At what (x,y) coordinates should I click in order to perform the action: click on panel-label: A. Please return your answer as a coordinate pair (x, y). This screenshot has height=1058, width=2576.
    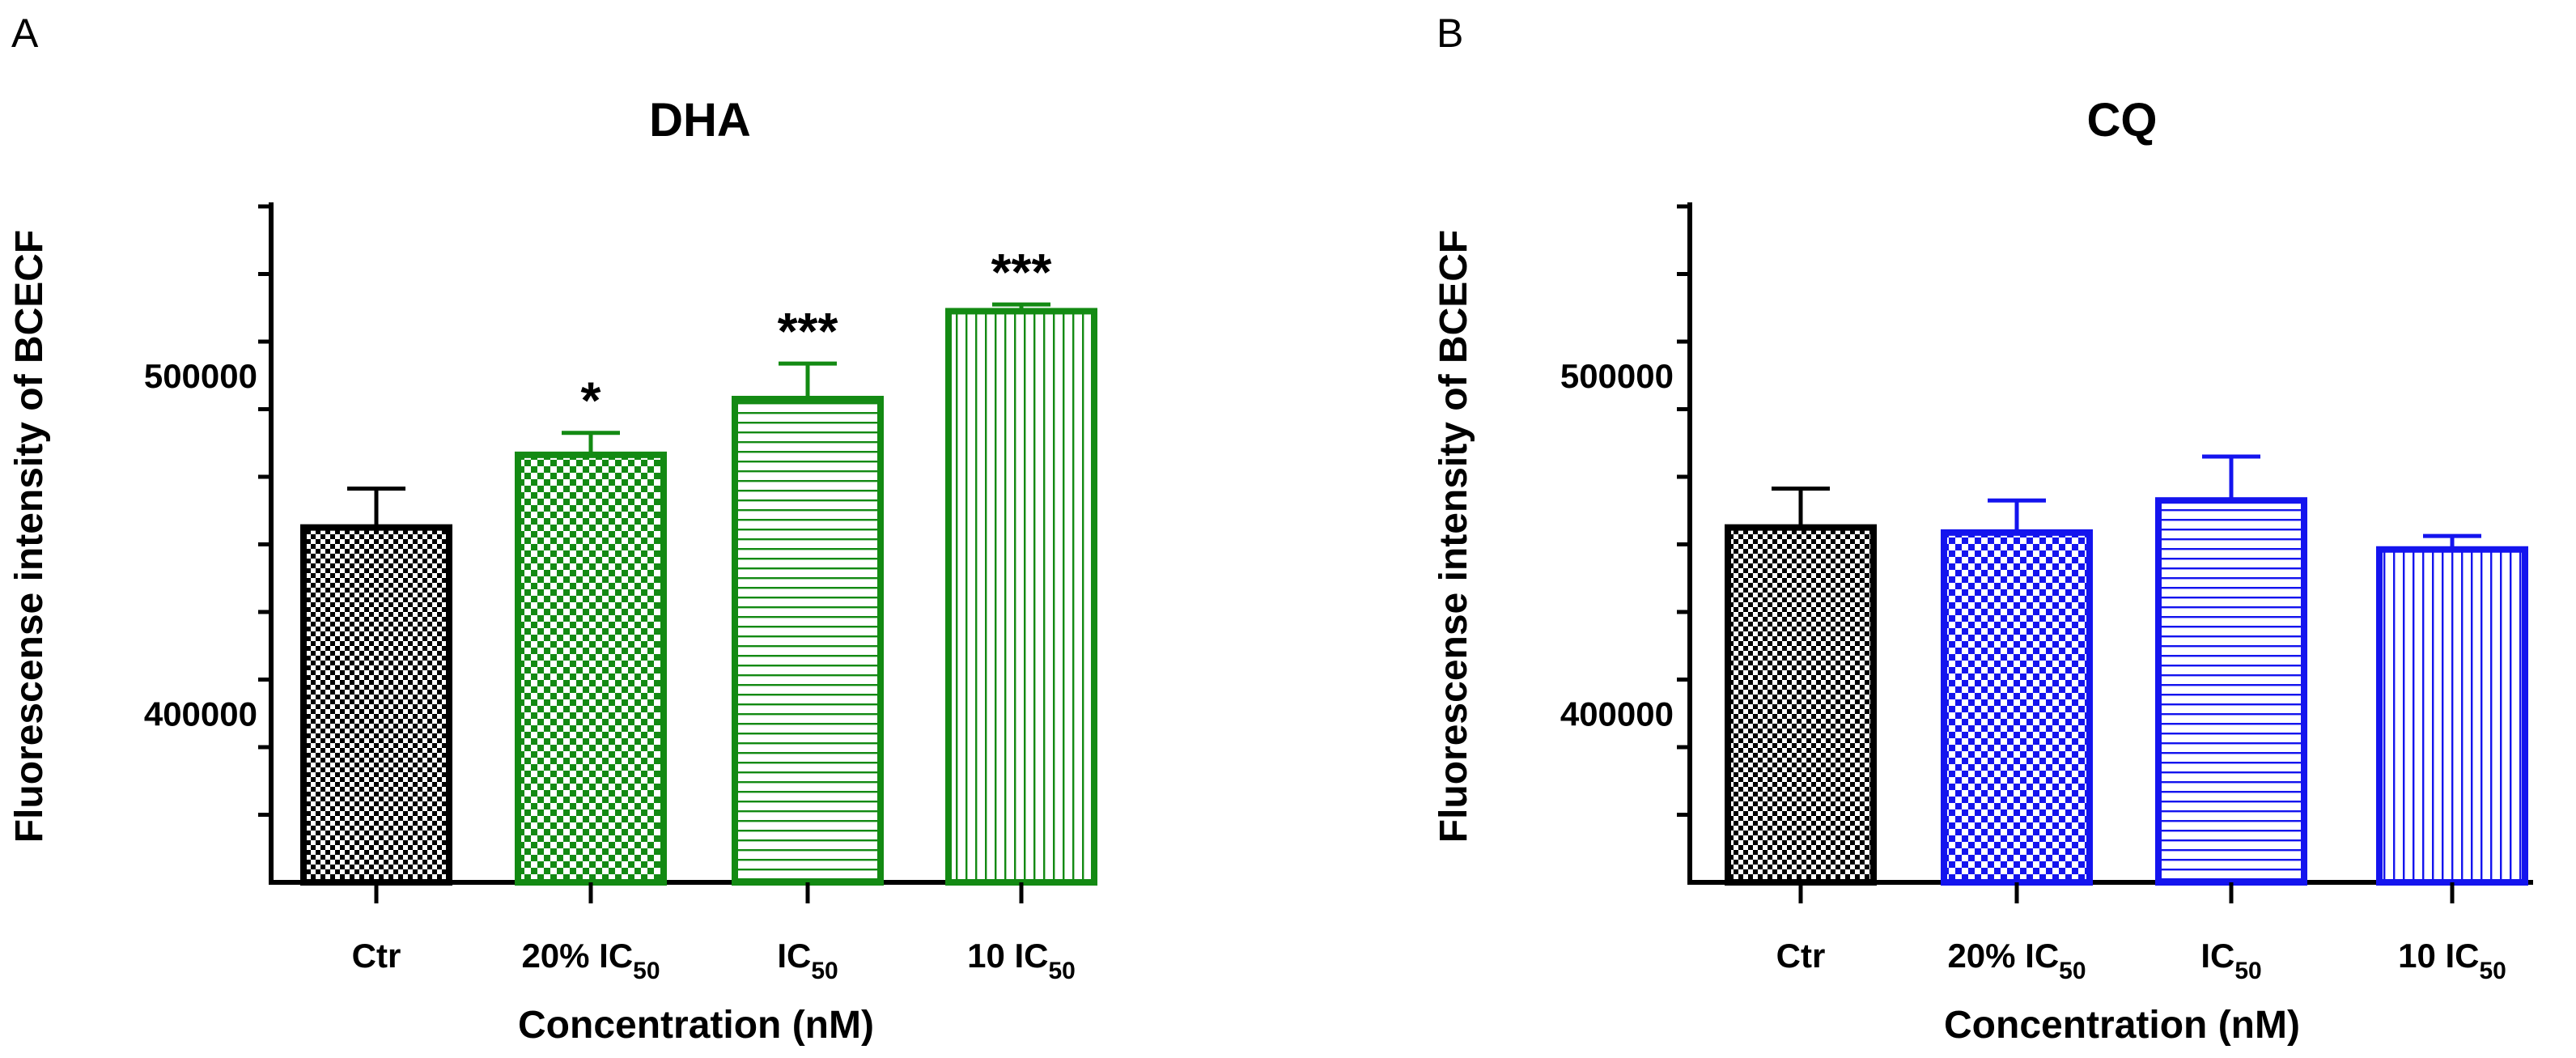
    Looking at the image, I should click on (25, 33).